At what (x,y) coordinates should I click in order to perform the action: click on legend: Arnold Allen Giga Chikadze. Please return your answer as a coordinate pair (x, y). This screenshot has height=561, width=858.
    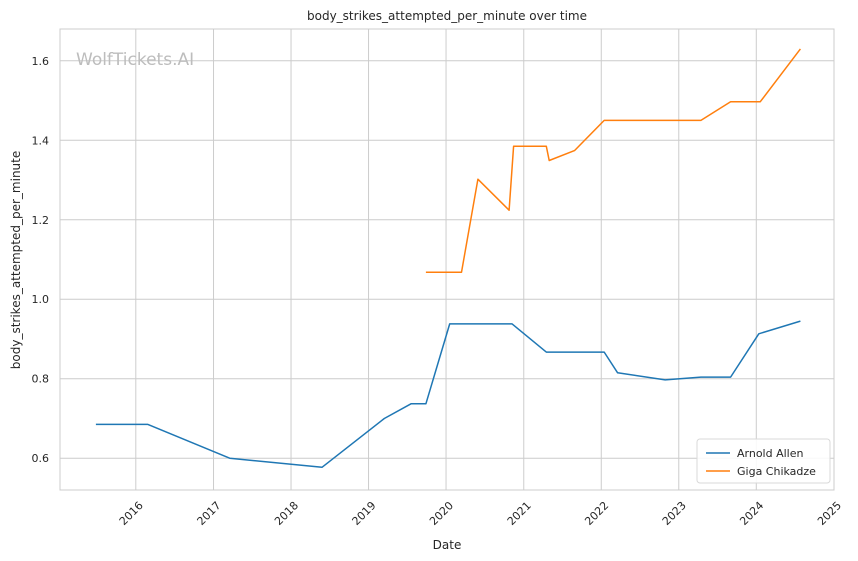
    Looking at the image, I should click on (763, 461).